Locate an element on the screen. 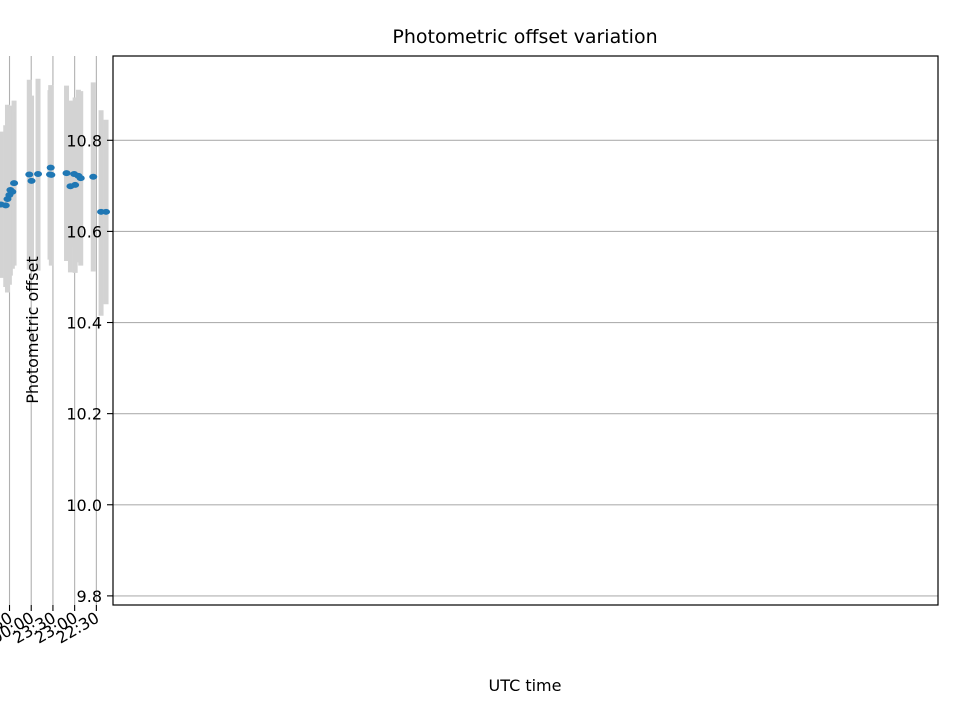  y-tick-label: 10.8 is located at coordinates (84, 140).